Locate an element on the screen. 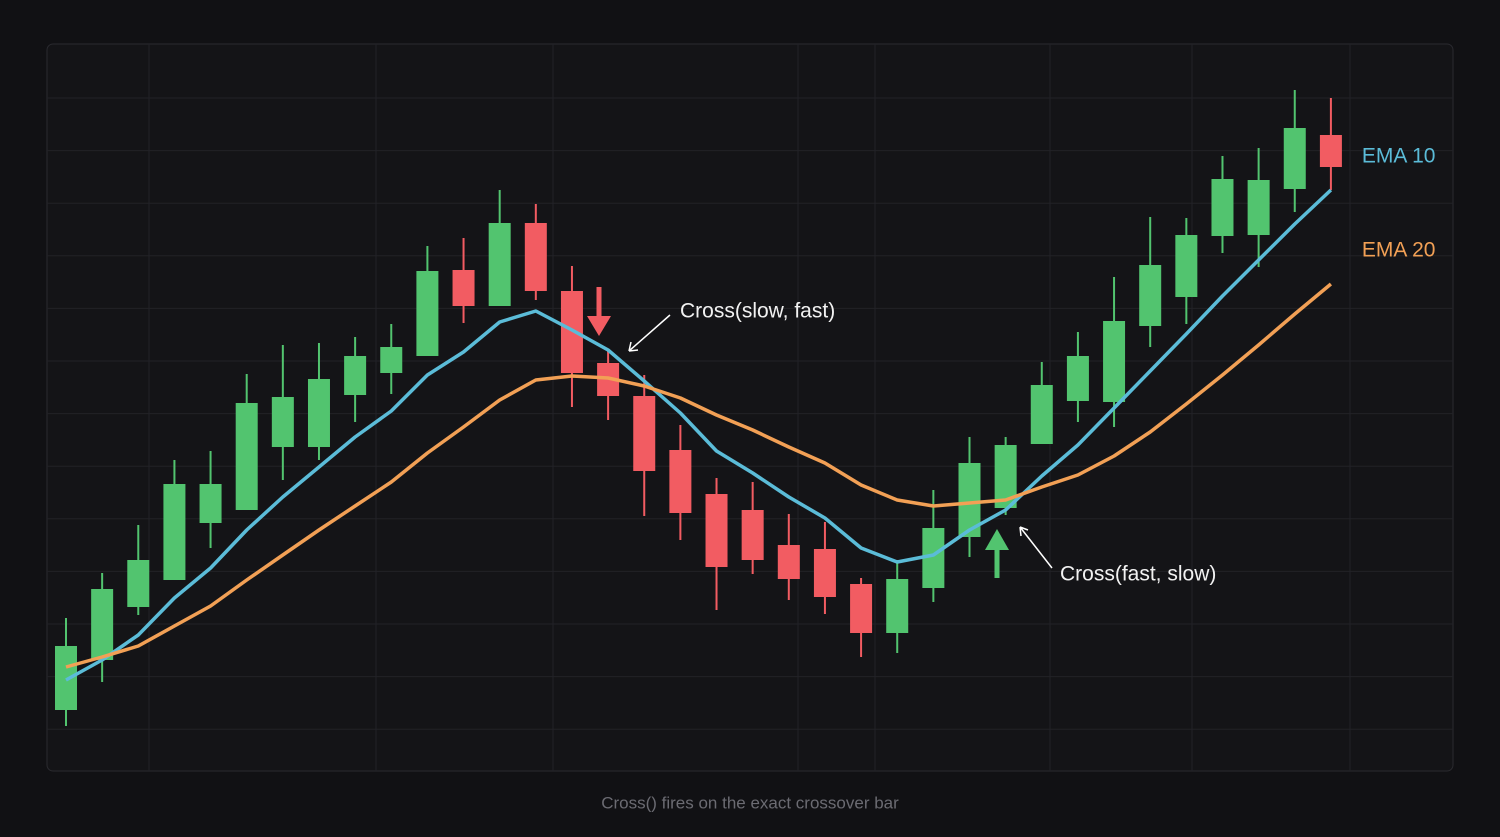 The width and height of the screenshot is (1500, 837). cross-down-arrow-head is located at coordinates (599, 326).